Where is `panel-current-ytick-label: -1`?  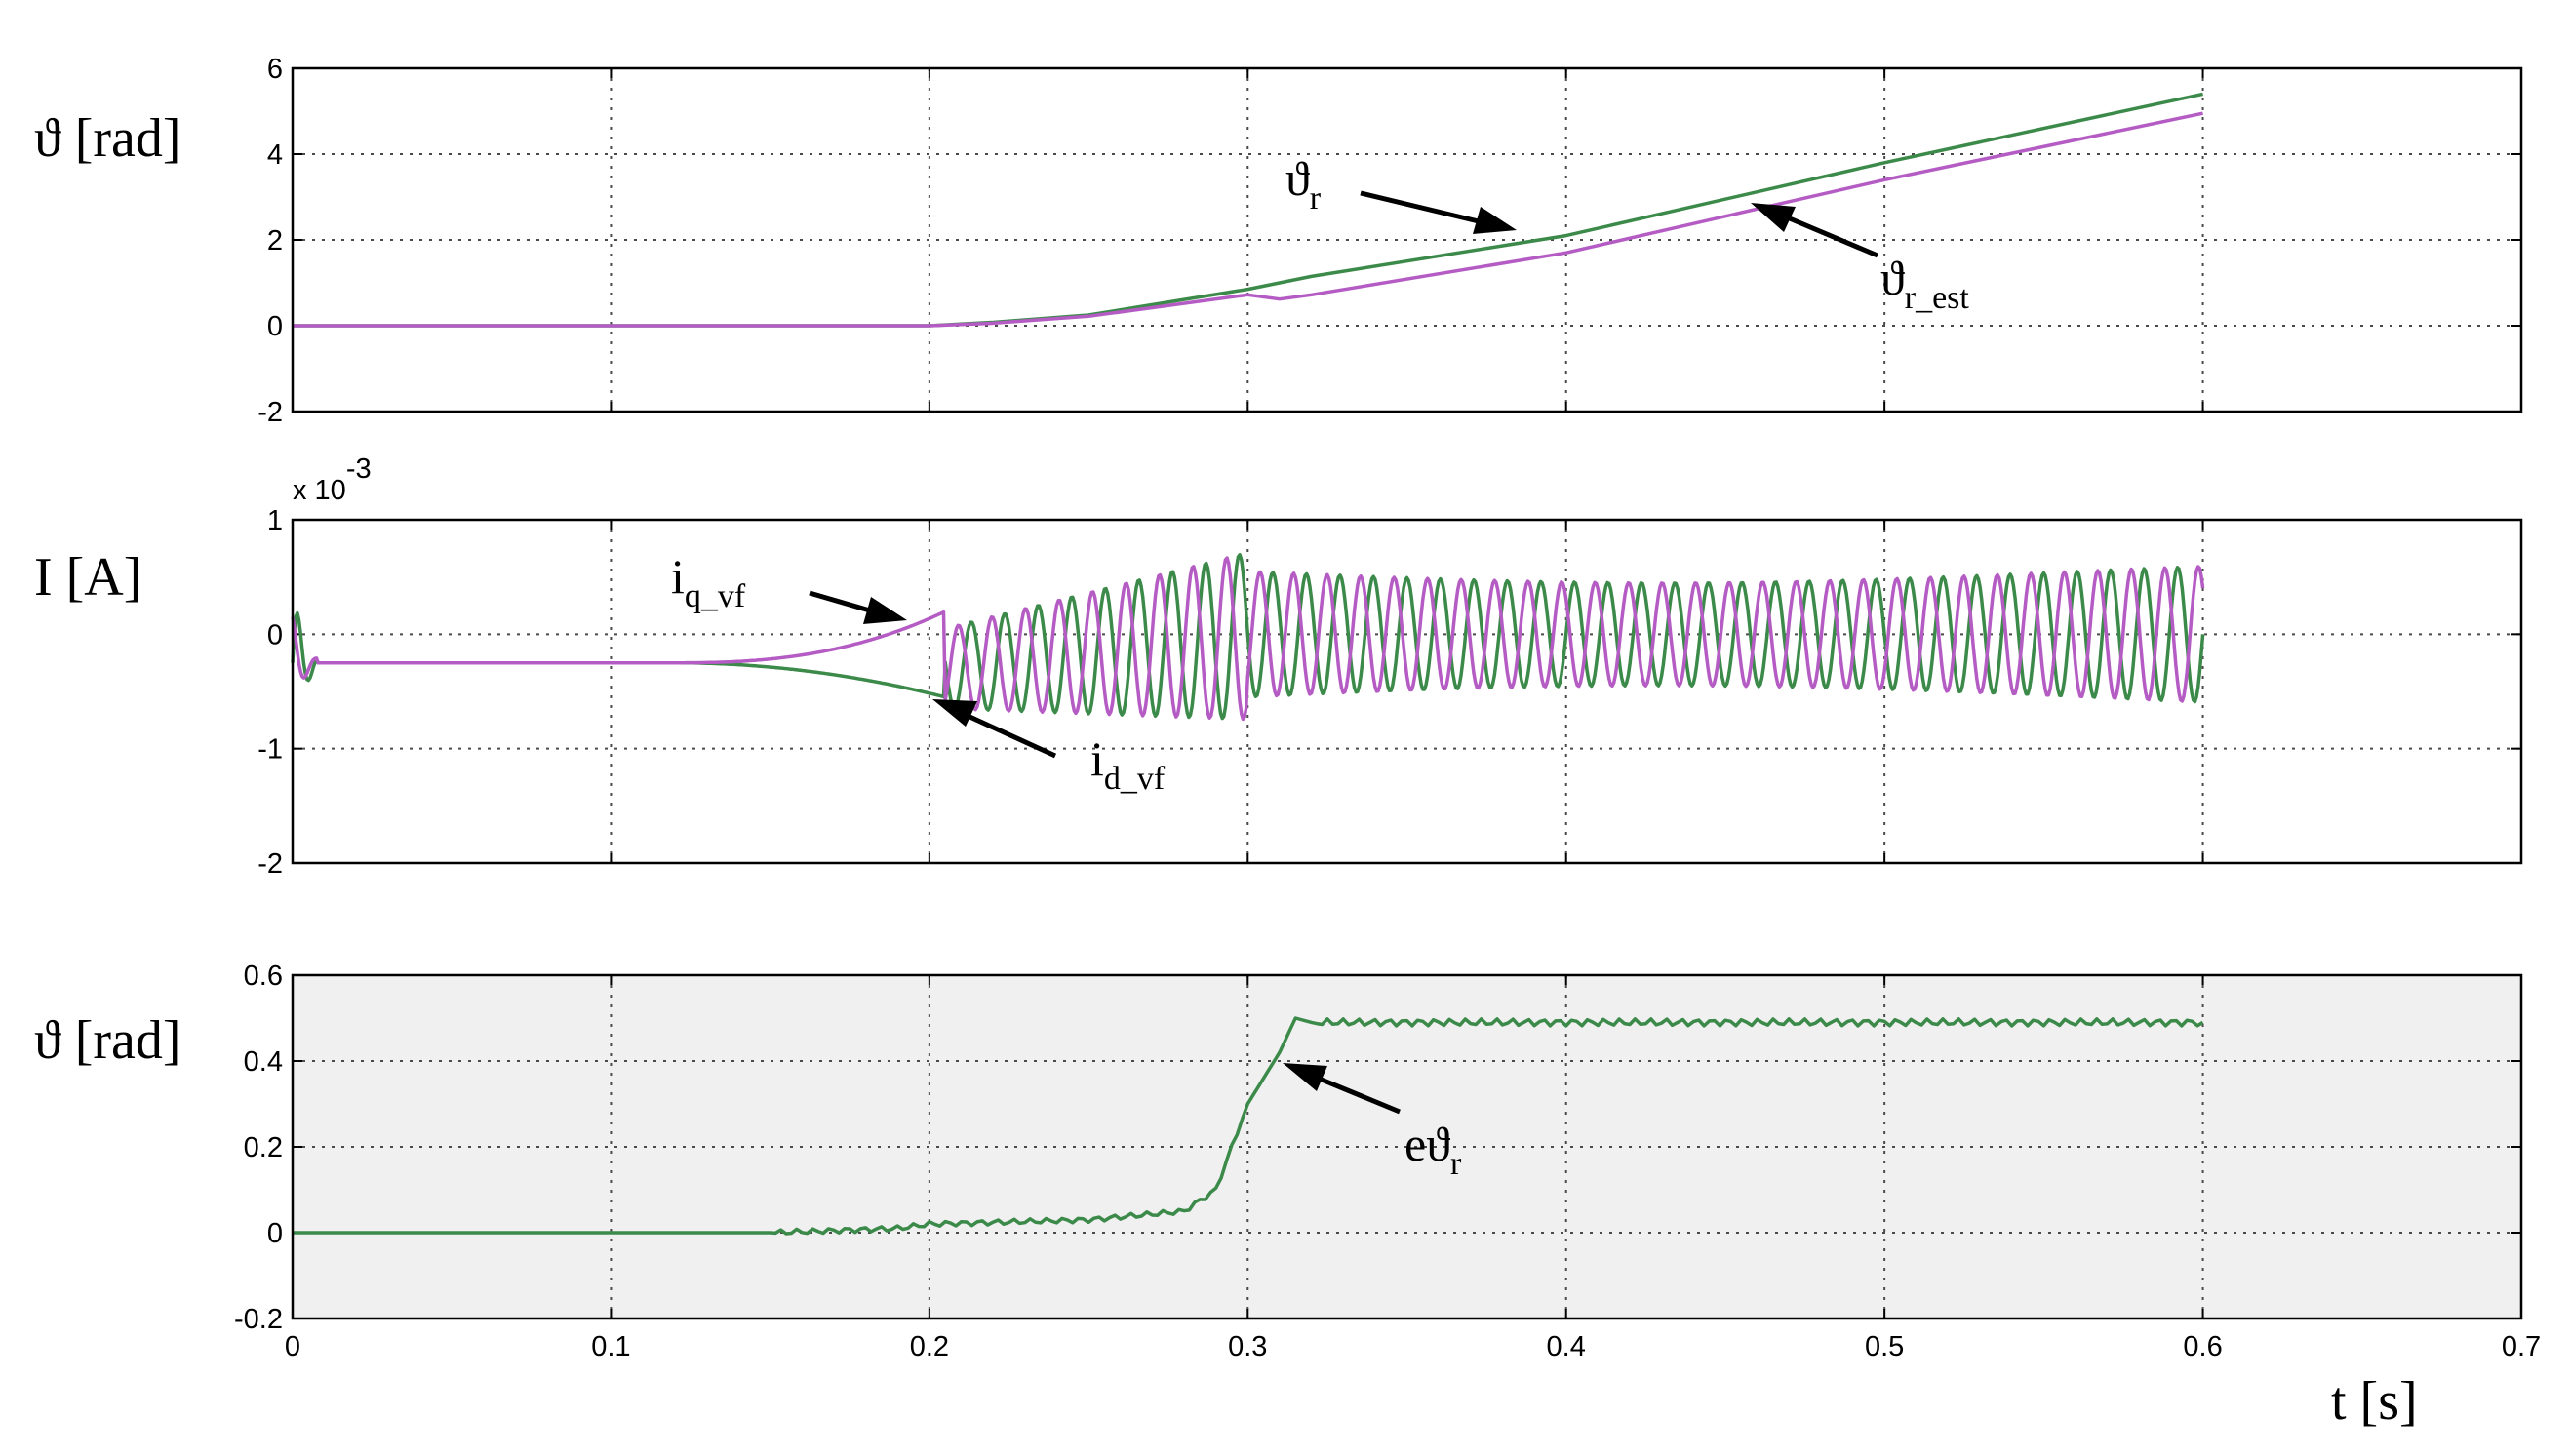
panel-current-ytick-label: -1 is located at coordinates (270, 750).